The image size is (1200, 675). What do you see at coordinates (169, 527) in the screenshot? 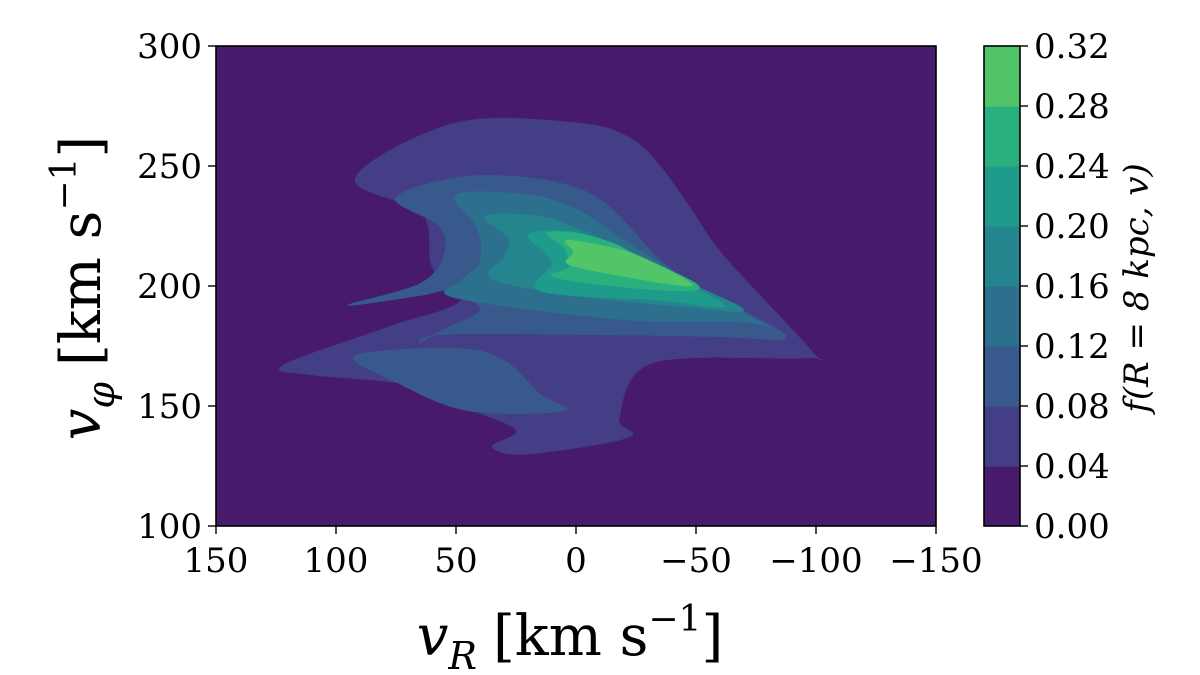
I see `y-tick-label: 100` at bounding box center [169, 527].